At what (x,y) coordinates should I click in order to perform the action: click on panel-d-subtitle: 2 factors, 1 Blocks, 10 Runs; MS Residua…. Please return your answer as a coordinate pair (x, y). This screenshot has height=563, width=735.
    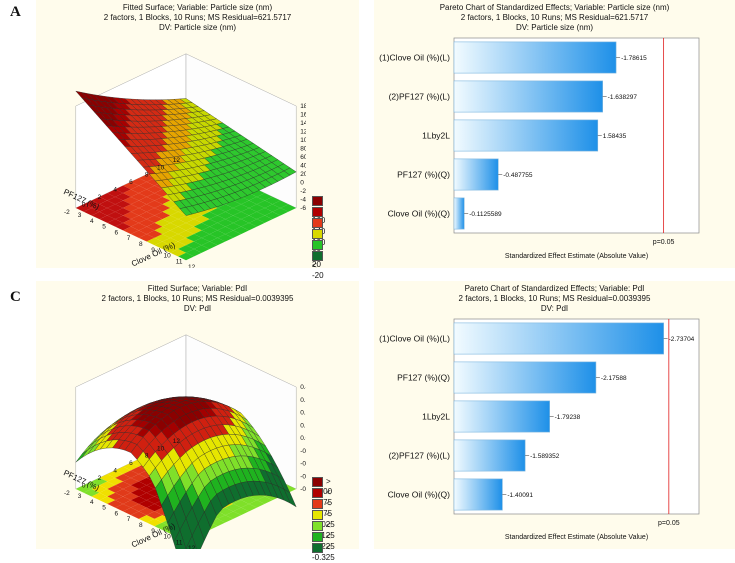
    Looking at the image, I should click on (554, 299).